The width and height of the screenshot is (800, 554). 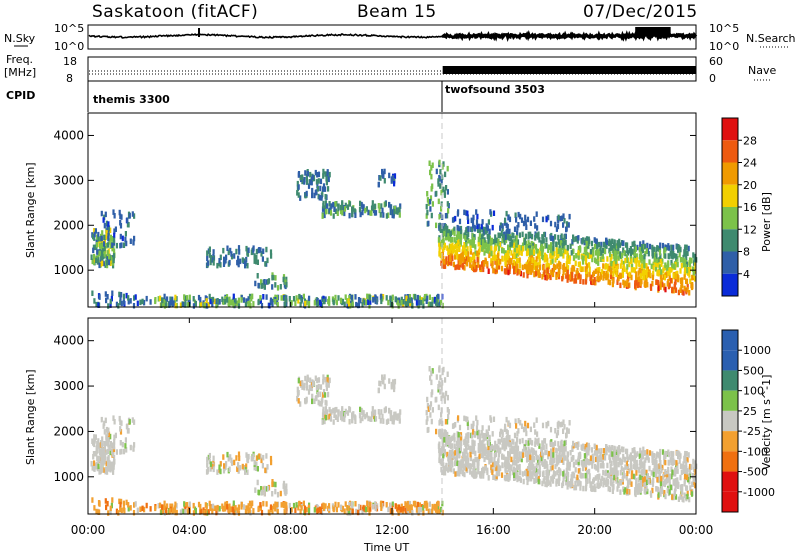 What do you see at coordinates (750, 207) in the screenshot?
I see `power-colorbar-tick-label: 16` at bounding box center [750, 207].